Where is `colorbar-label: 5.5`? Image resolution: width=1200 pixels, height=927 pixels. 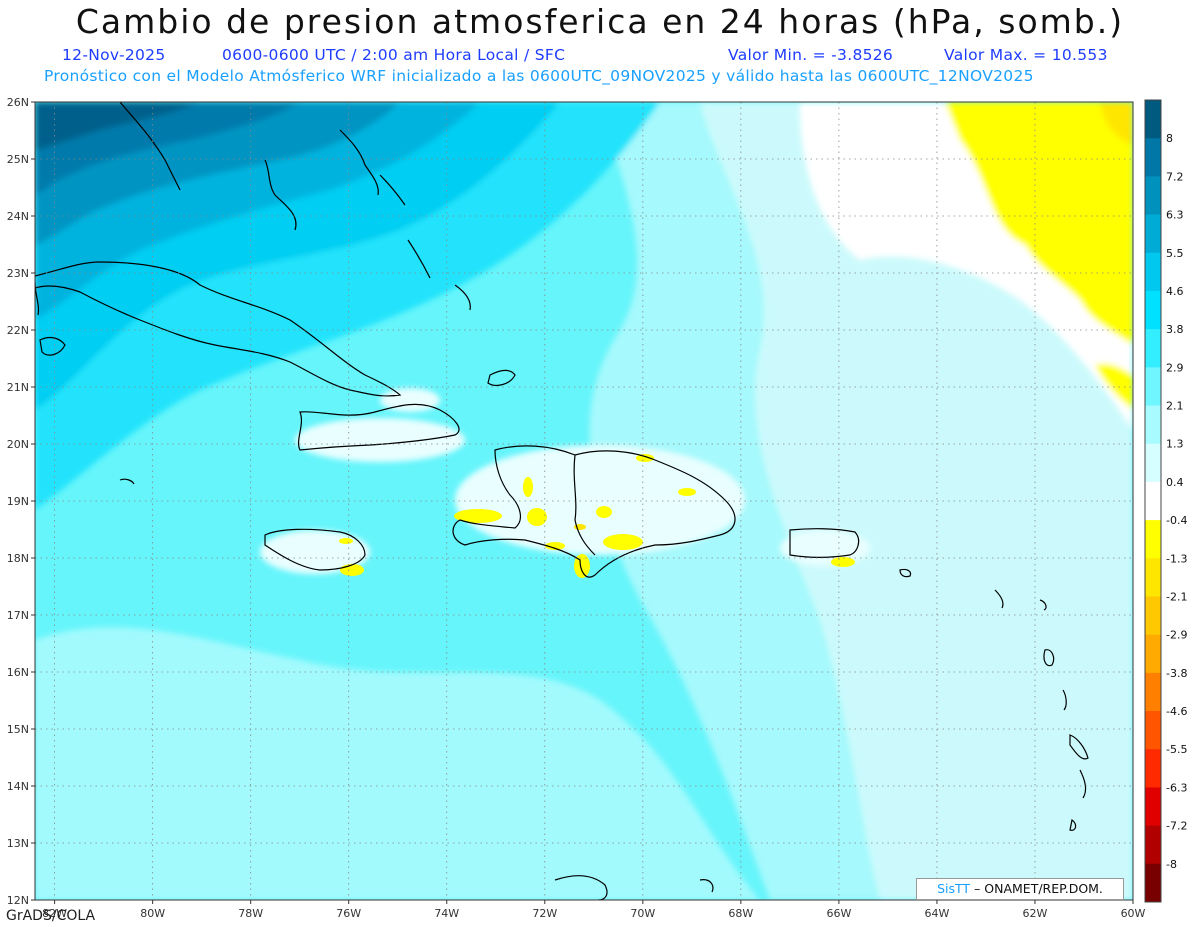
colorbar-label: 5.5 is located at coordinates (1175, 253).